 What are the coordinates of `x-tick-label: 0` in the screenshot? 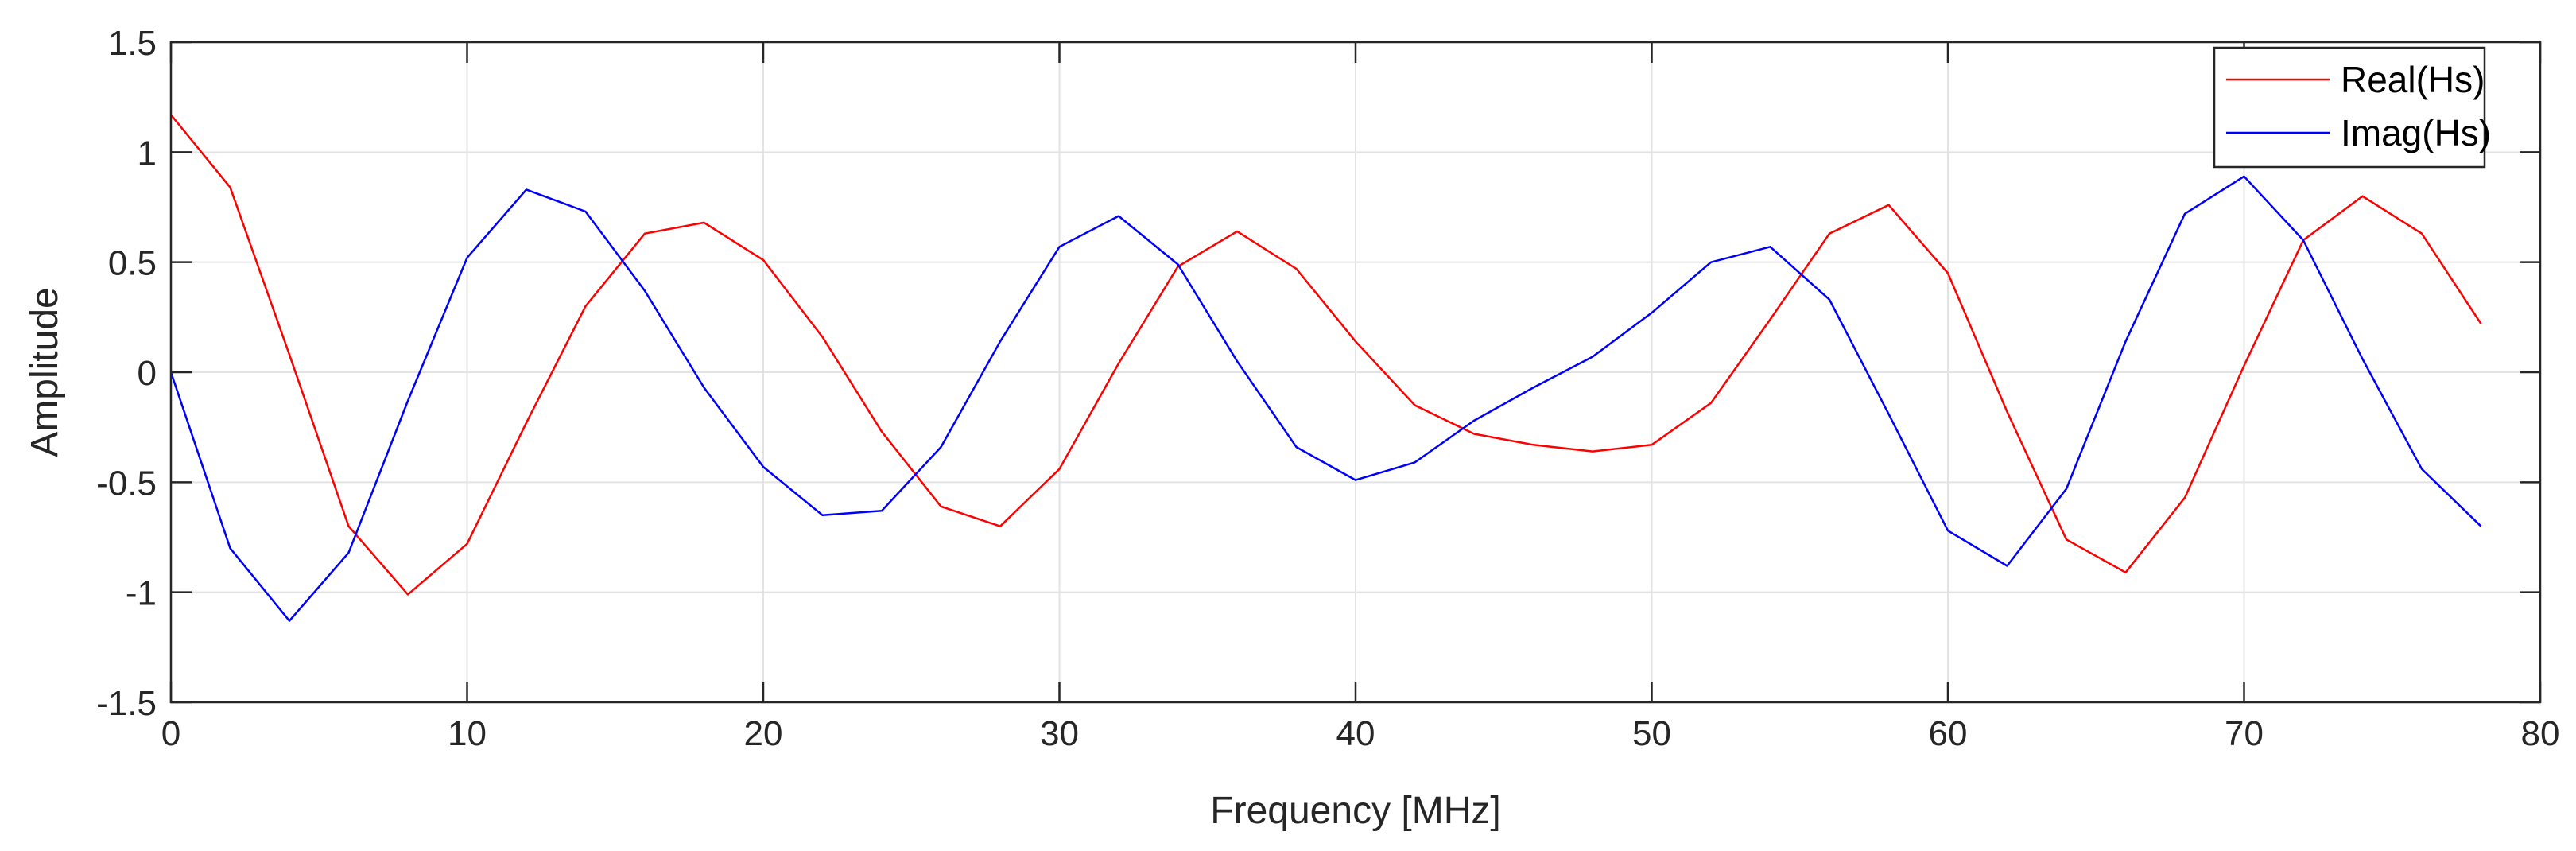 It's located at (171, 734).